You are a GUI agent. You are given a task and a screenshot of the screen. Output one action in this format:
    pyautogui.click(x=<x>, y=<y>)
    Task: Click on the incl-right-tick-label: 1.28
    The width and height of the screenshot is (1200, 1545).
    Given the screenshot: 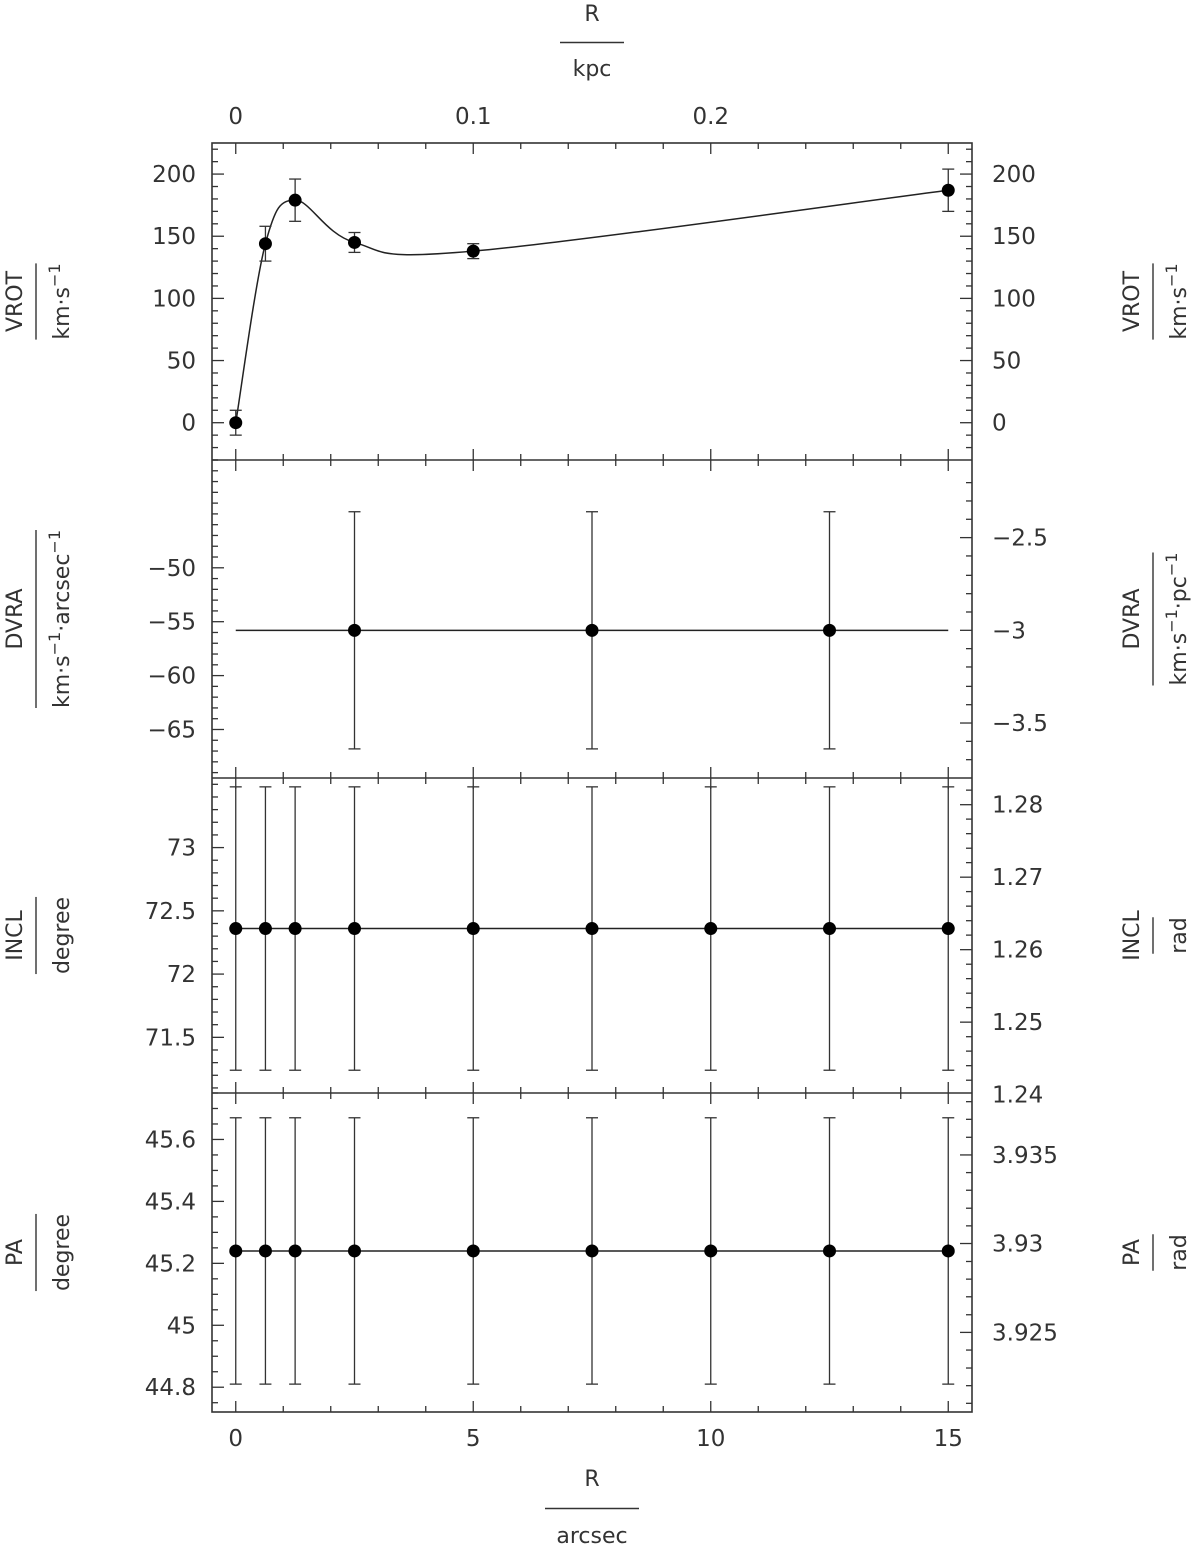 What is the action you would take?
    pyautogui.click(x=1017, y=806)
    